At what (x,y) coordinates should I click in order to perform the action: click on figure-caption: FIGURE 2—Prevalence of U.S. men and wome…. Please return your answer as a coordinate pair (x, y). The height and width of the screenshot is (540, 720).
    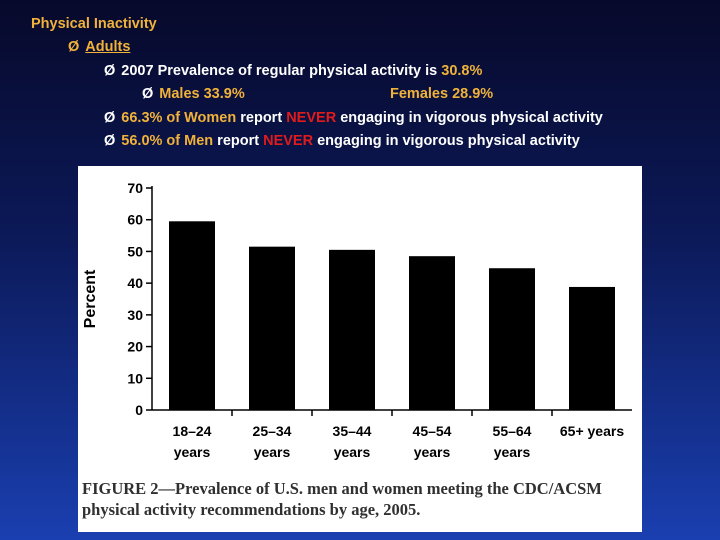
    Looking at the image, I should click on (342, 499).